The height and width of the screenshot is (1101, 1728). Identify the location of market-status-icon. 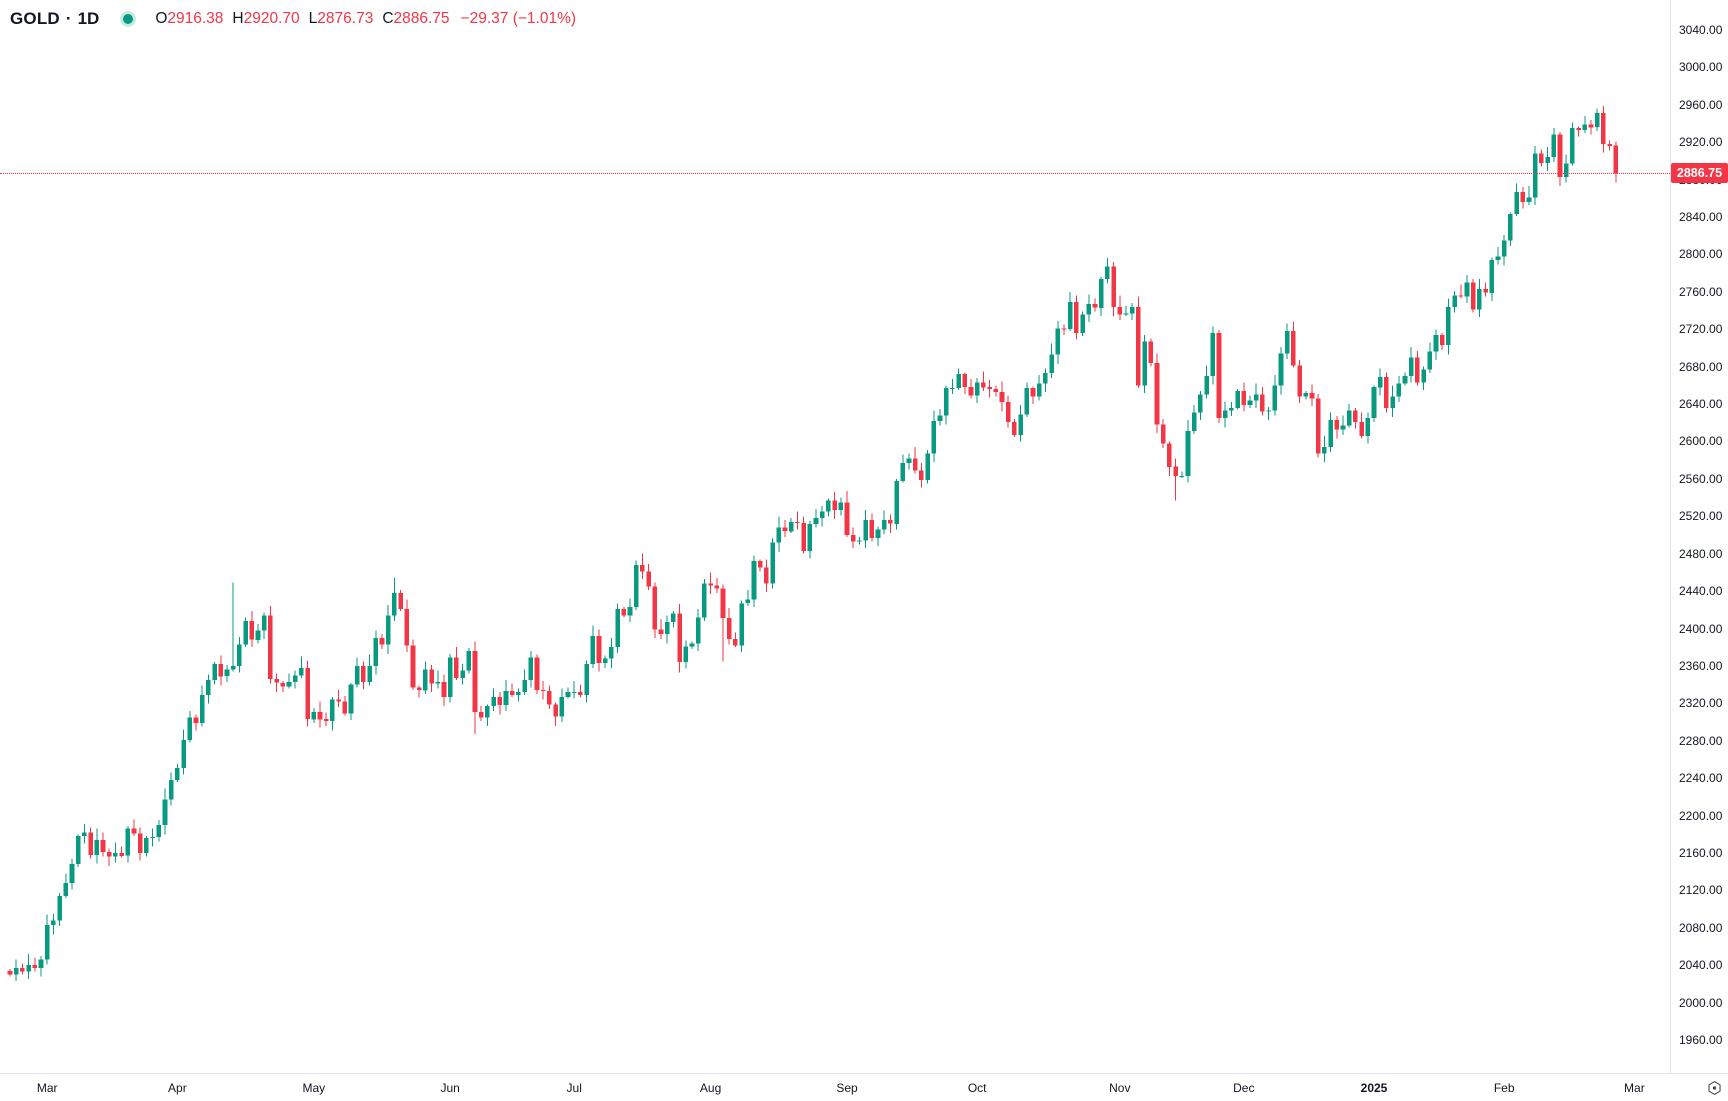
(128, 19).